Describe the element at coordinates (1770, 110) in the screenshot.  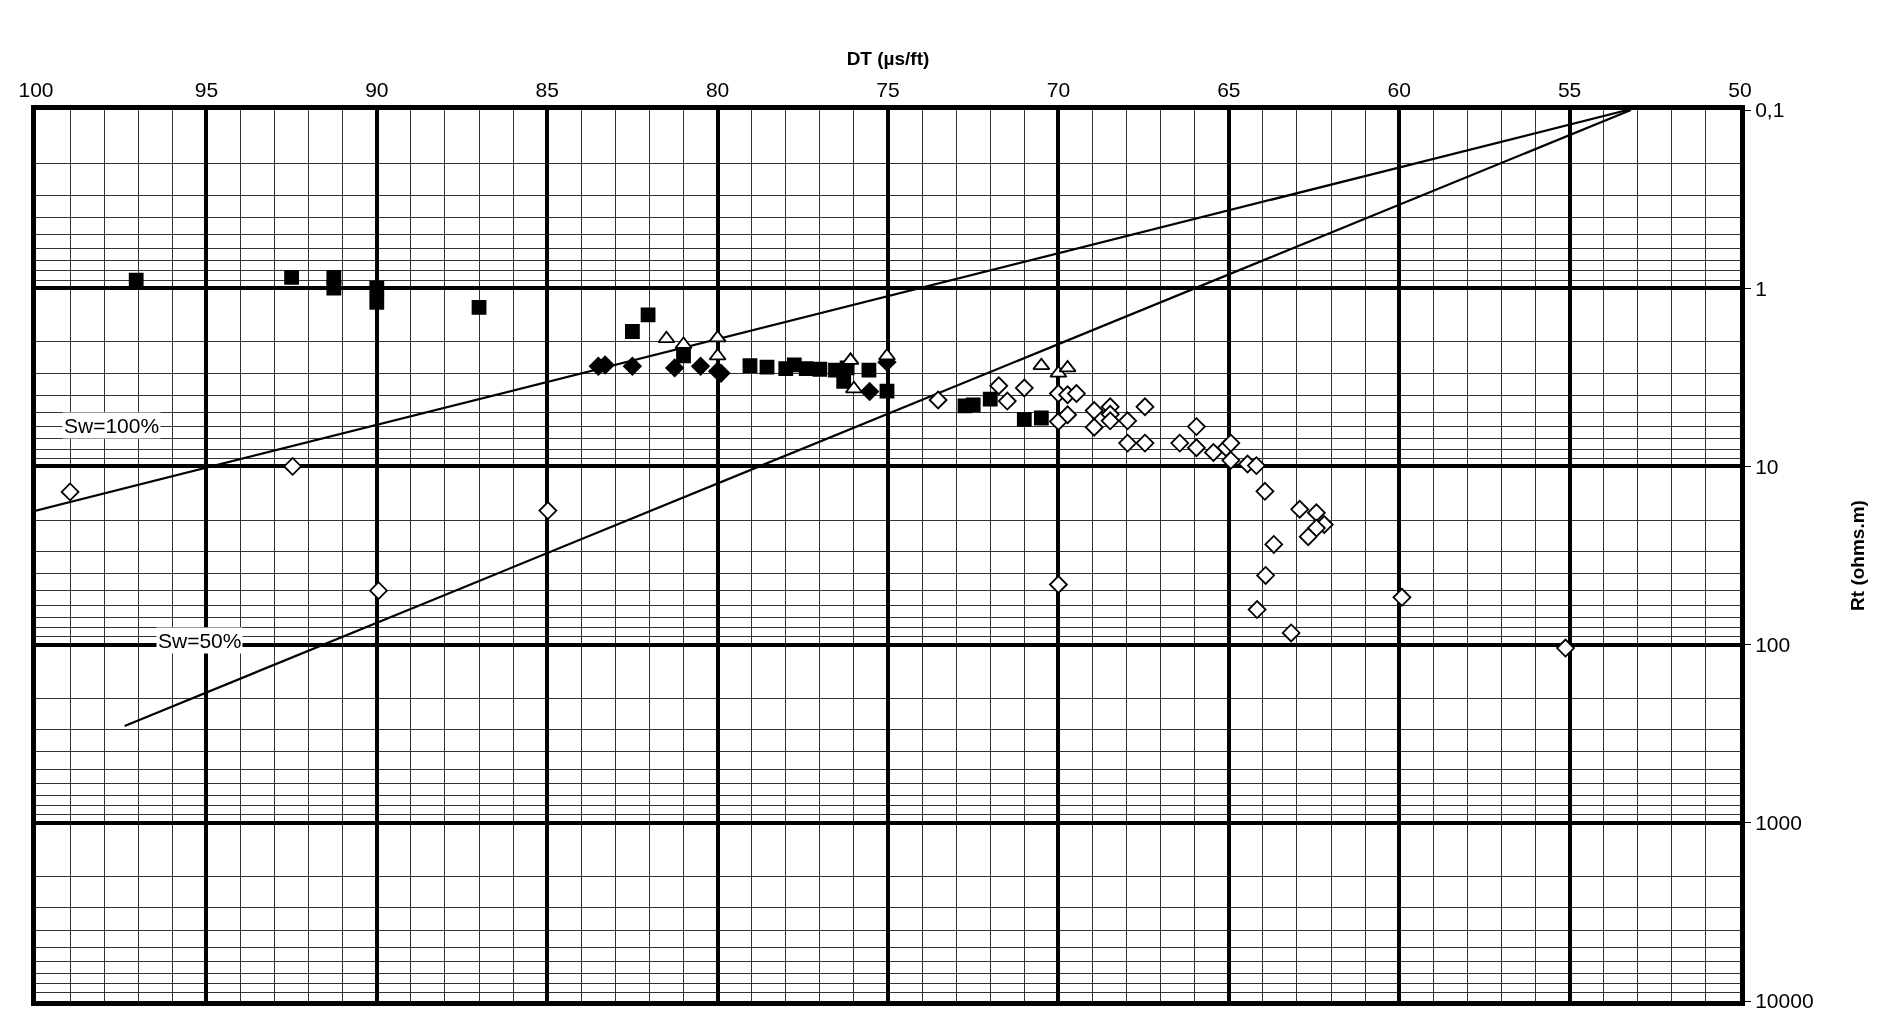
I see `y-tick-label: 0,1` at that location.